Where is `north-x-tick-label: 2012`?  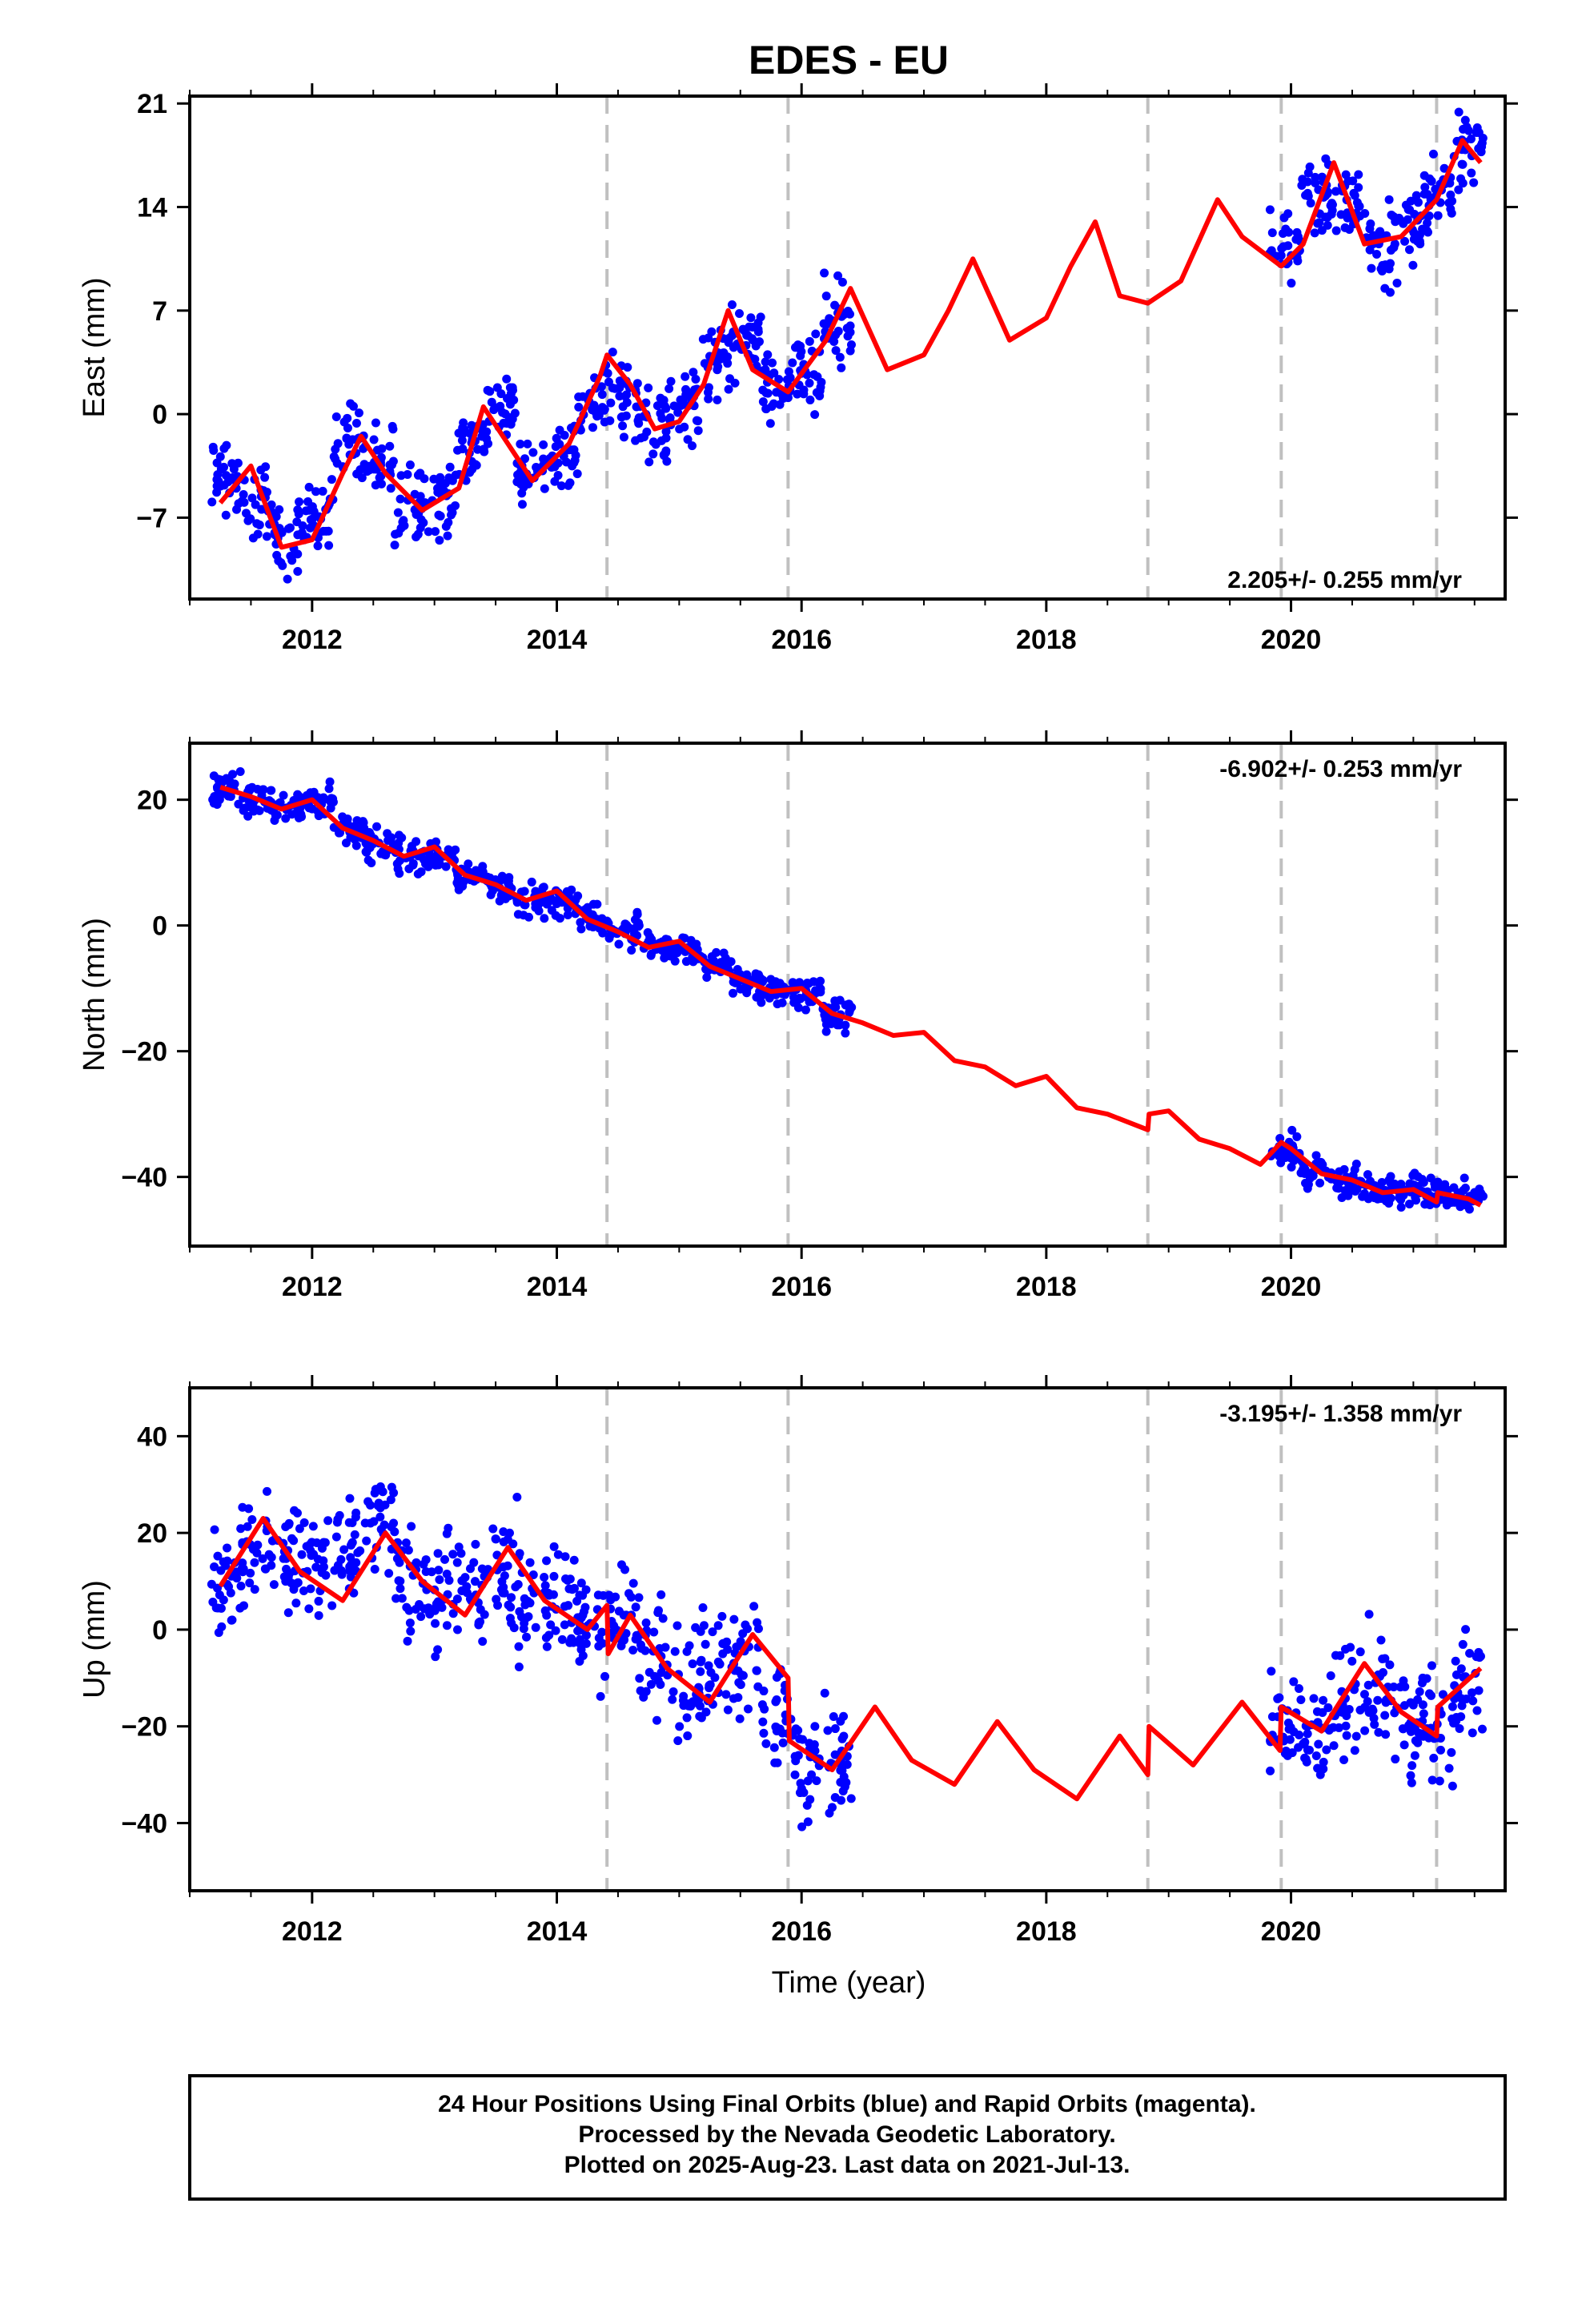
north-x-tick-label: 2012 is located at coordinates (312, 1287).